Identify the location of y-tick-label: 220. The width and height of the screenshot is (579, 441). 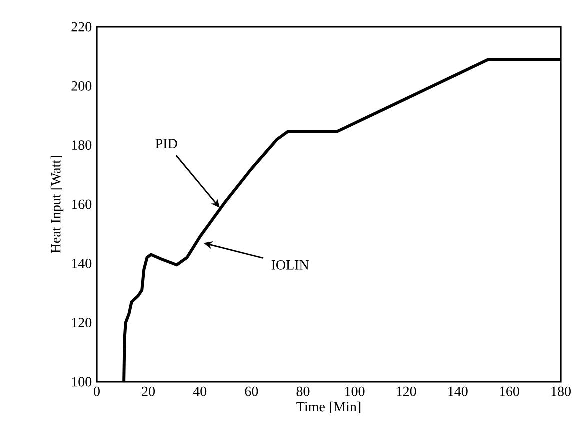
(82, 27).